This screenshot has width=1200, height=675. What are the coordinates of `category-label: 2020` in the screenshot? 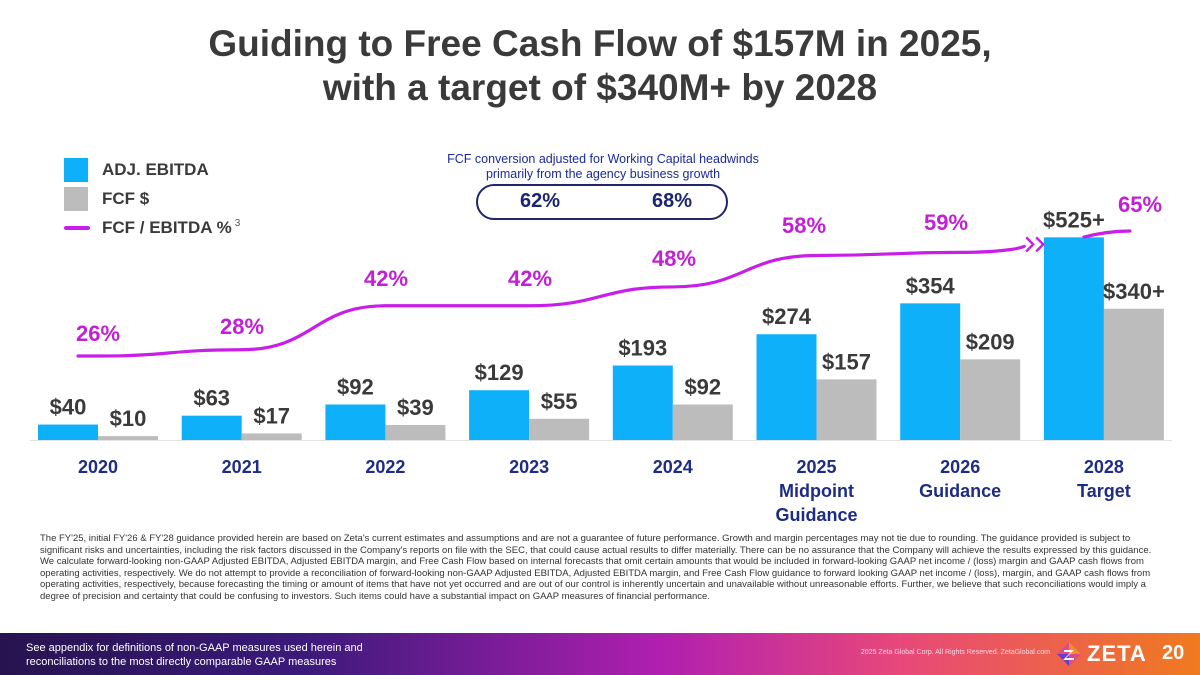 It's located at (98, 467).